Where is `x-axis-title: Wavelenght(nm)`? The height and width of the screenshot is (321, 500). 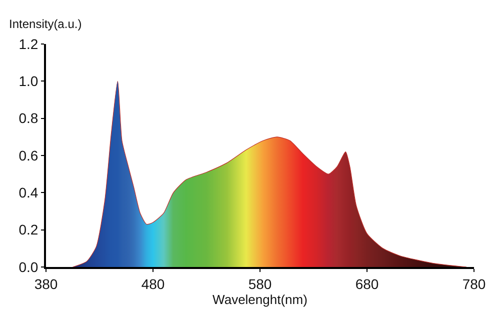
x-axis-title: Wavelenght(nm) is located at coordinates (260, 299).